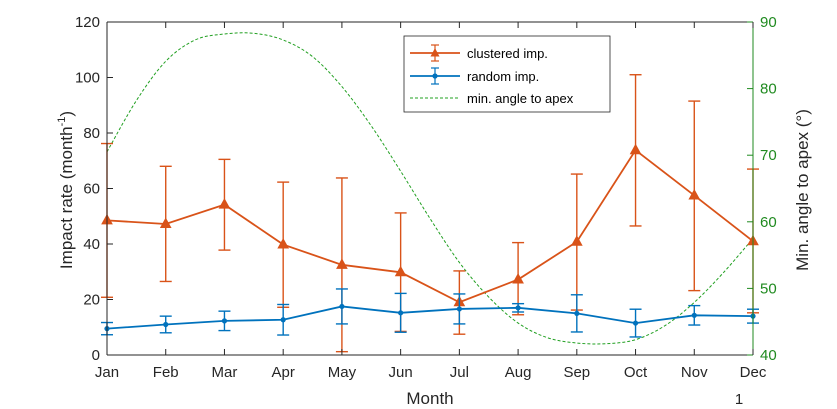 This screenshot has width=837, height=409. I want to click on legend-entry: min. angle to apex, so click(492, 98).